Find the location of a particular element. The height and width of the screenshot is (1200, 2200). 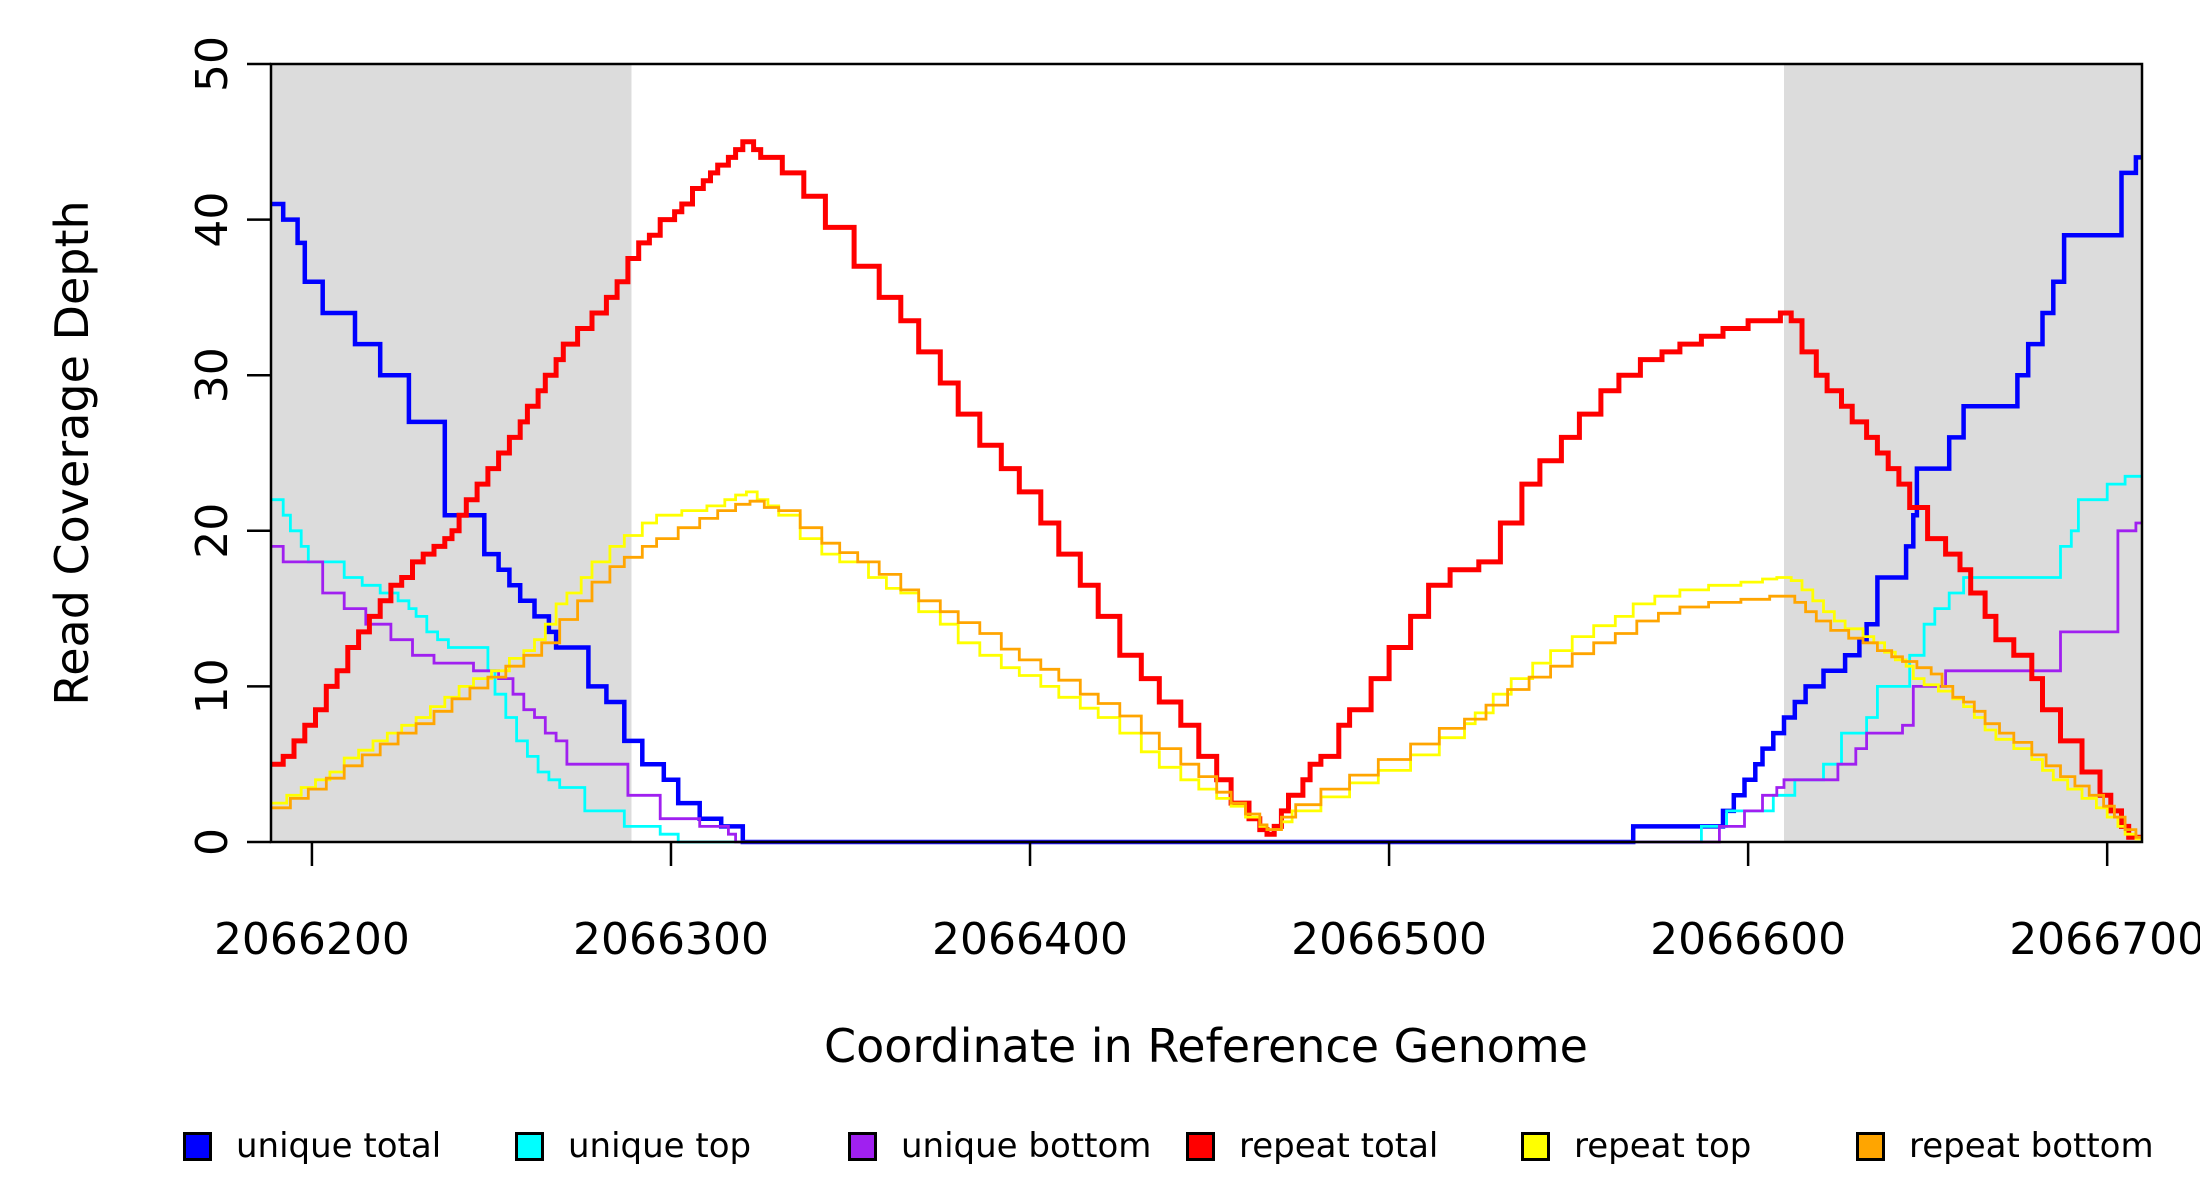

legend-item-unique-bottom: unique bottom is located at coordinates (999, 1146).